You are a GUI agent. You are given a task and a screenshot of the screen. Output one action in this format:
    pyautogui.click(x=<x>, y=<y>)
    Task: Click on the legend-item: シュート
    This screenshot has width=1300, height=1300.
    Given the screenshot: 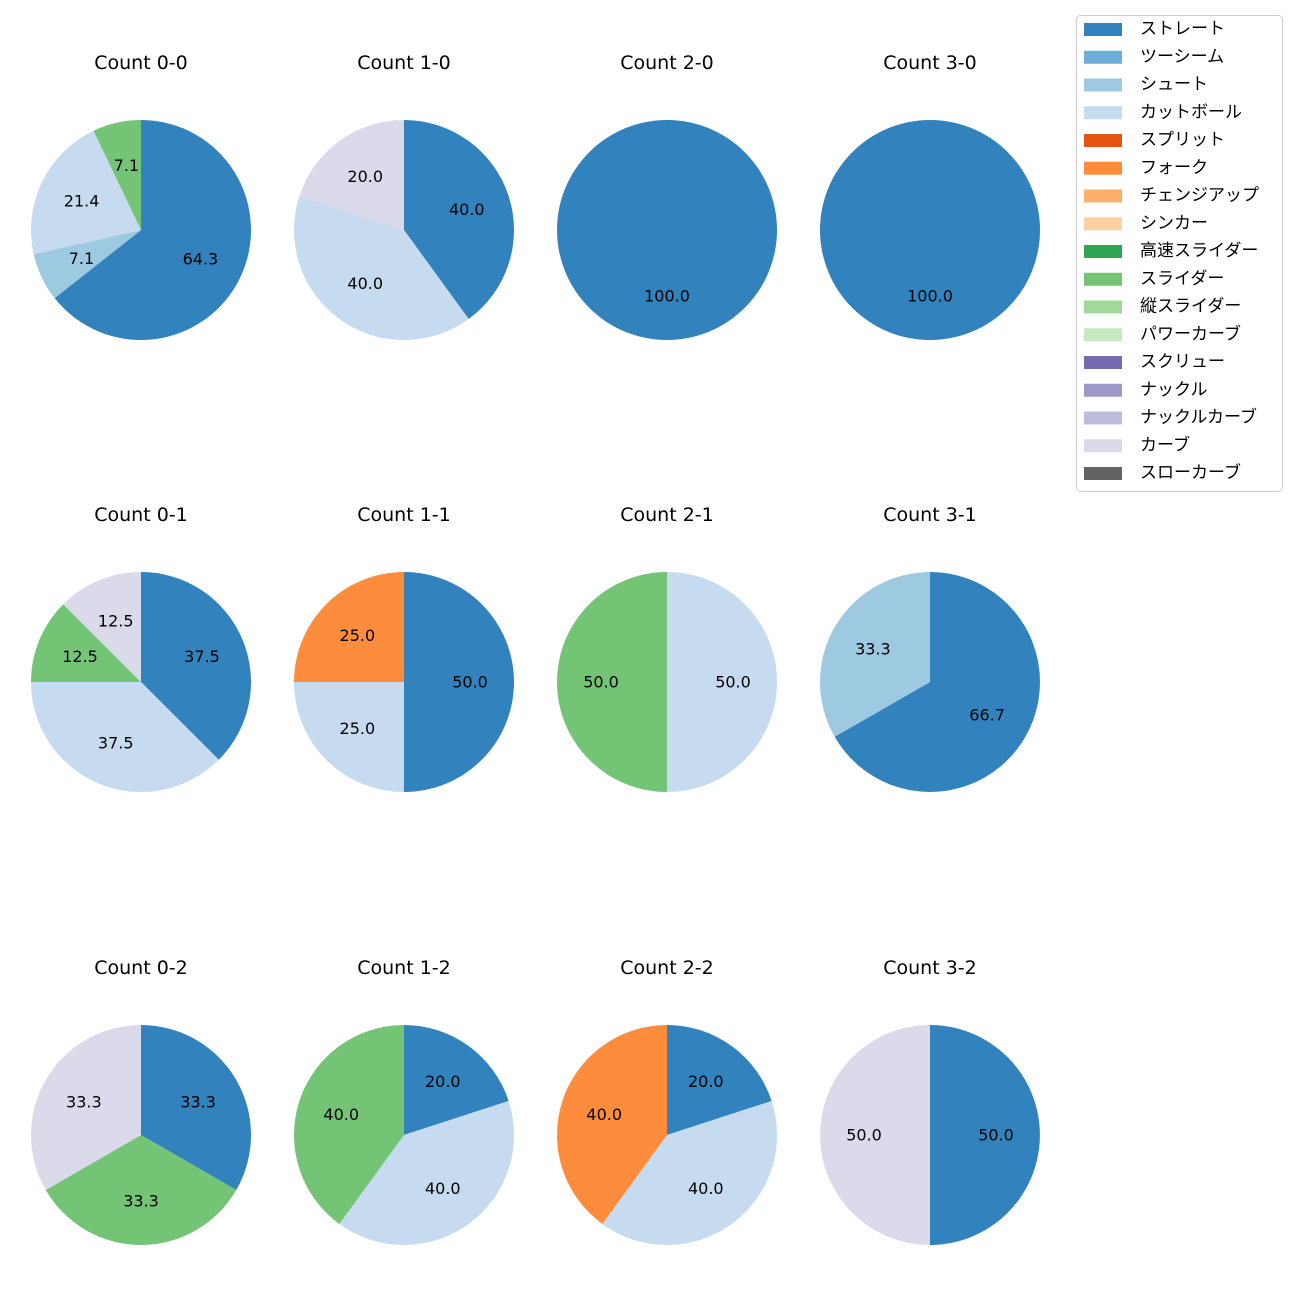 What is the action you would take?
    pyautogui.click(x=1146, y=85)
    